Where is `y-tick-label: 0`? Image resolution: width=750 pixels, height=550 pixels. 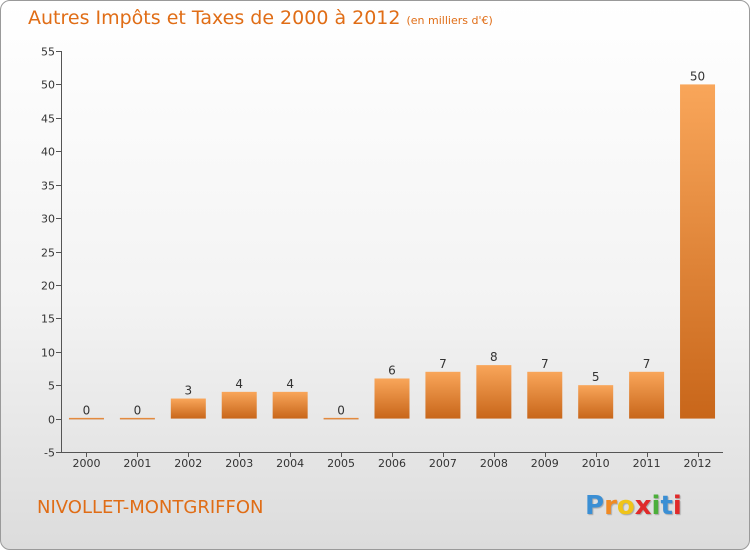
y-tick-label: 0 is located at coordinates (51, 420).